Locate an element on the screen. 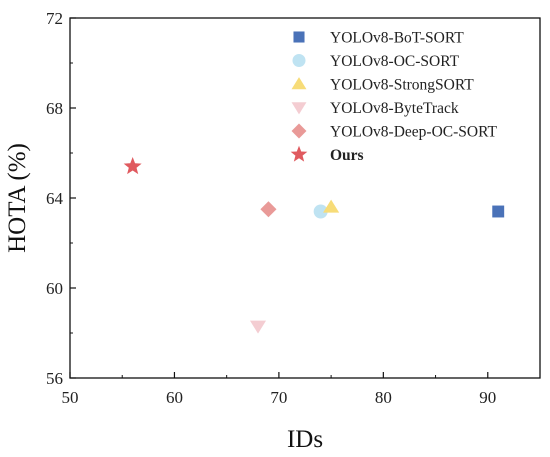 This screenshot has height=457, width=550. x-tick-label-3: 80 is located at coordinates (383, 397).